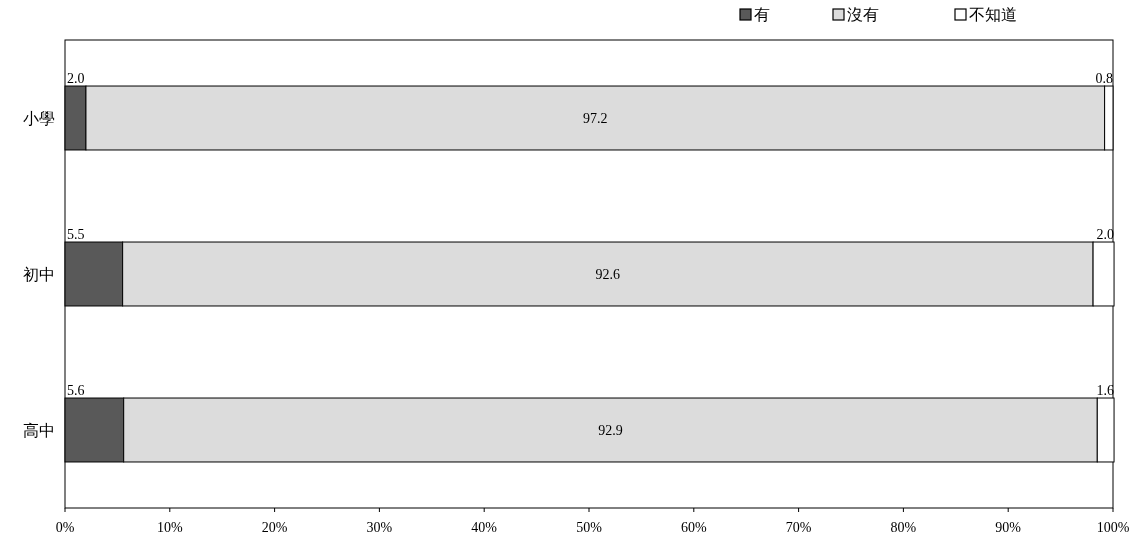  Describe the element at coordinates (1104, 79) in the screenshot. I see `data-label: 0.8` at that location.